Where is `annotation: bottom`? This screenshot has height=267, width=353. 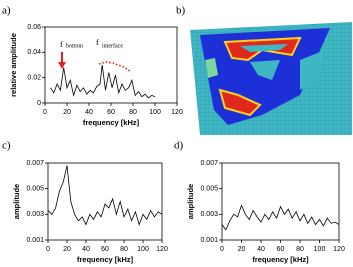
annotation: bottom is located at coordinates (74, 46).